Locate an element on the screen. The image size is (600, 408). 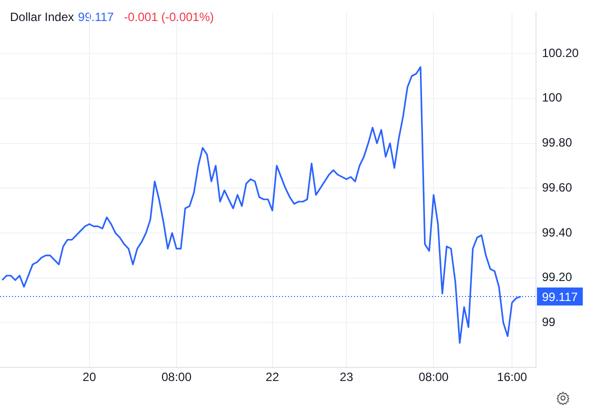
y-tick-label: 100.20 is located at coordinates (561, 53).